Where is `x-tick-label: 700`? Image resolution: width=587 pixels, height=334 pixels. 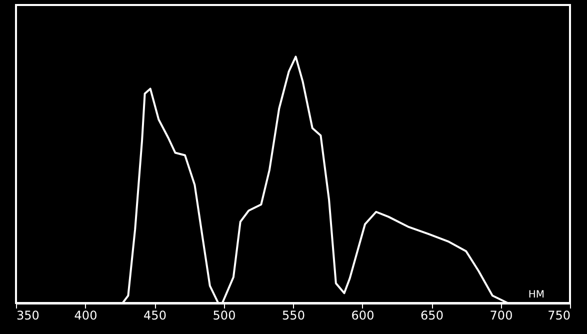 x-tick-label: 700 is located at coordinates (501, 315).